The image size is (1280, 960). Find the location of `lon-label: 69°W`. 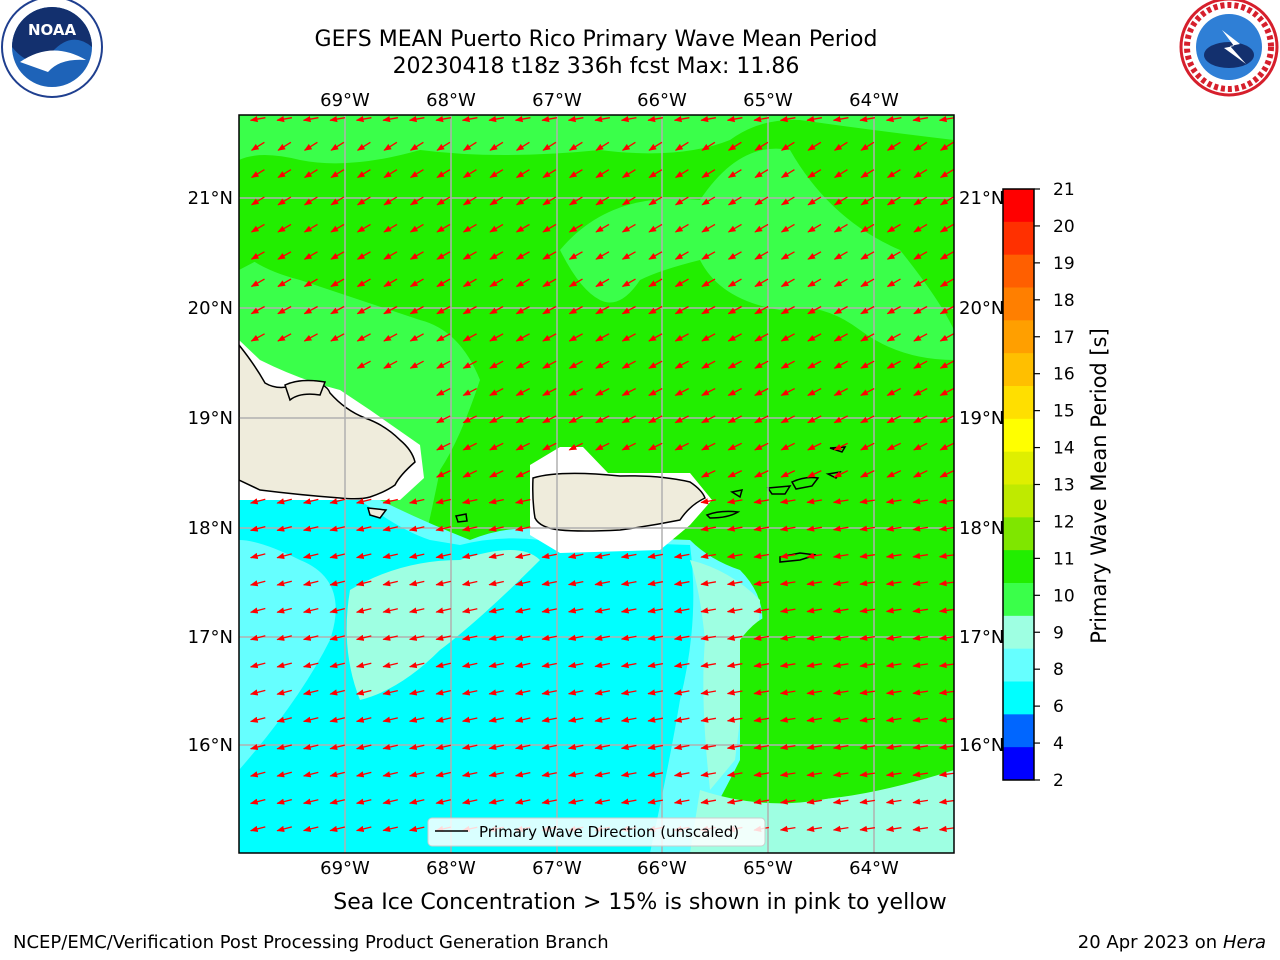

lon-label: 69°W is located at coordinates (345, 100).